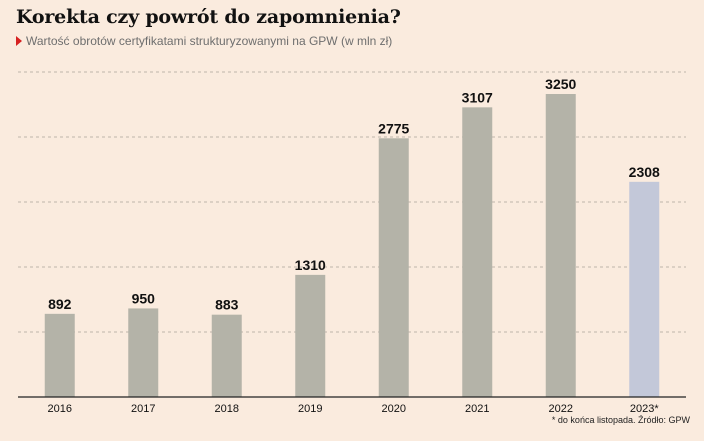  Describe the element at coordinates (59, 355) in the screenshot. I see `bar-2016` at that location.